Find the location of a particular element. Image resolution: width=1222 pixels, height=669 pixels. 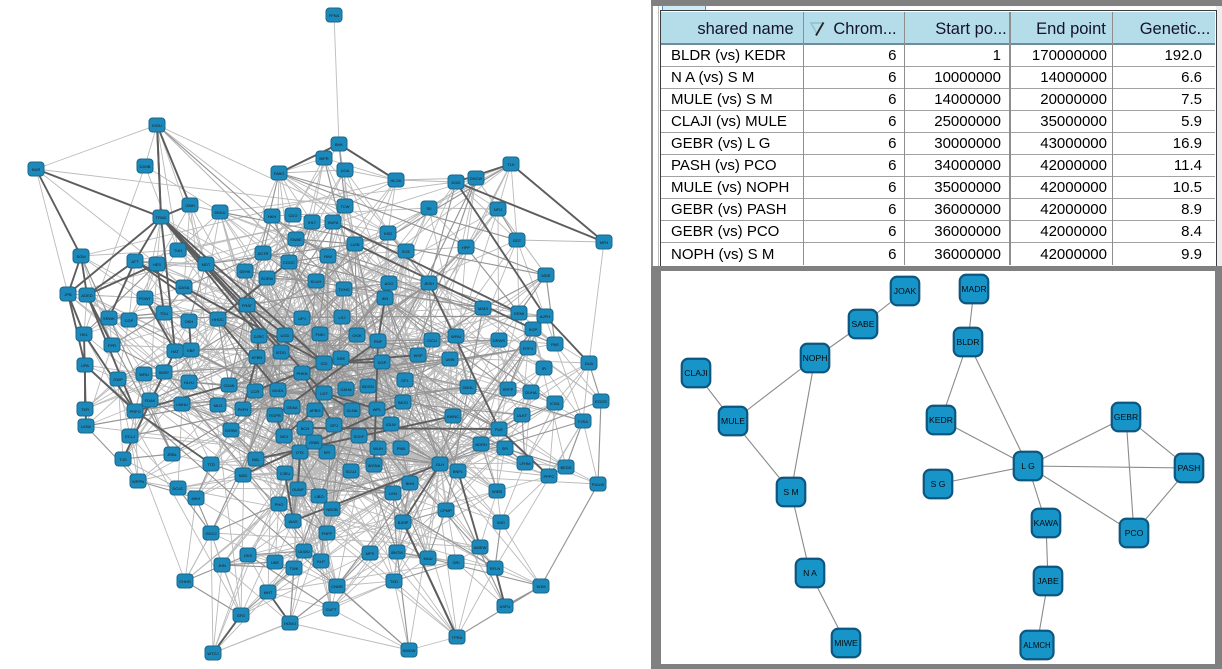

svg-text: BJMP is located at coordinates (403, 522).